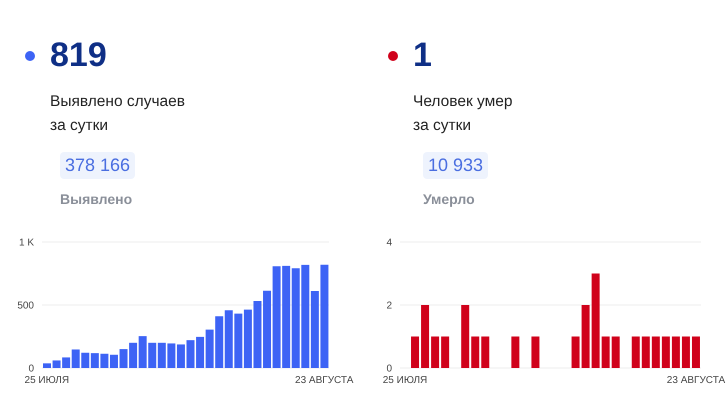 The width and height of the screenshot is (726, 396). Describe the element at coordinates (389, 243) in the screenshot. I see `y-tick-label: 4` at that location.